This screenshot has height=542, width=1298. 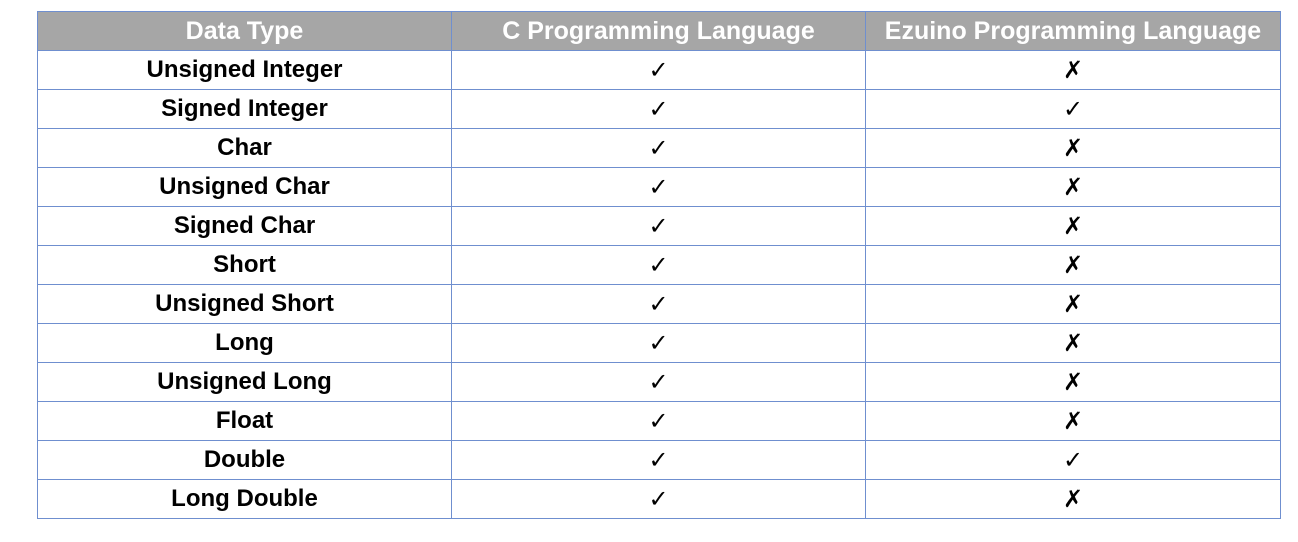 I want to click on table-row: Long Double ✓ ✗, so click(x=659, y=499).